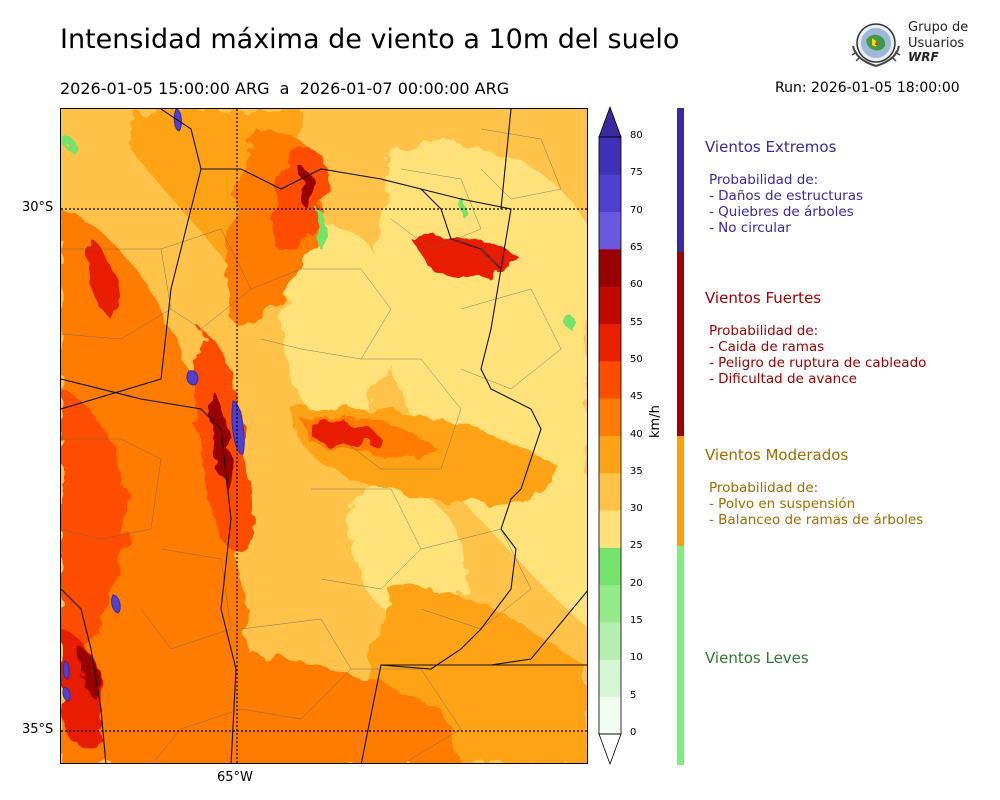 The image size is (1000, 800). What do you see at coordinates (786, 196) in the screenshot?
I see `desc-line: - Daños de estructuras` at bounding box center [786, 196].